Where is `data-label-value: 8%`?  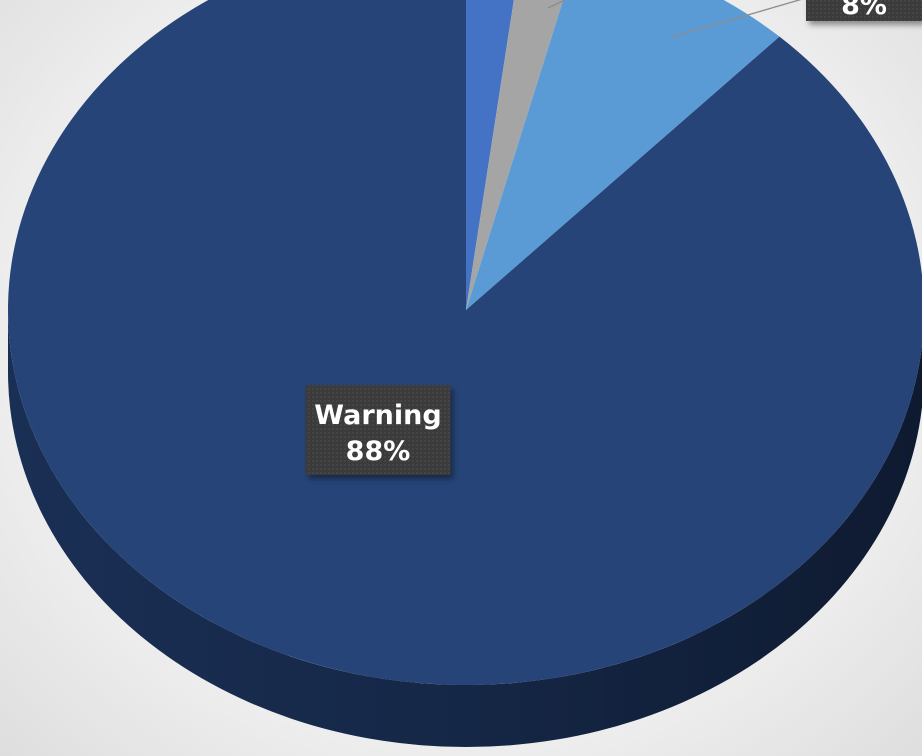
data-label-value: 8% is located at coordinates (864, 10).